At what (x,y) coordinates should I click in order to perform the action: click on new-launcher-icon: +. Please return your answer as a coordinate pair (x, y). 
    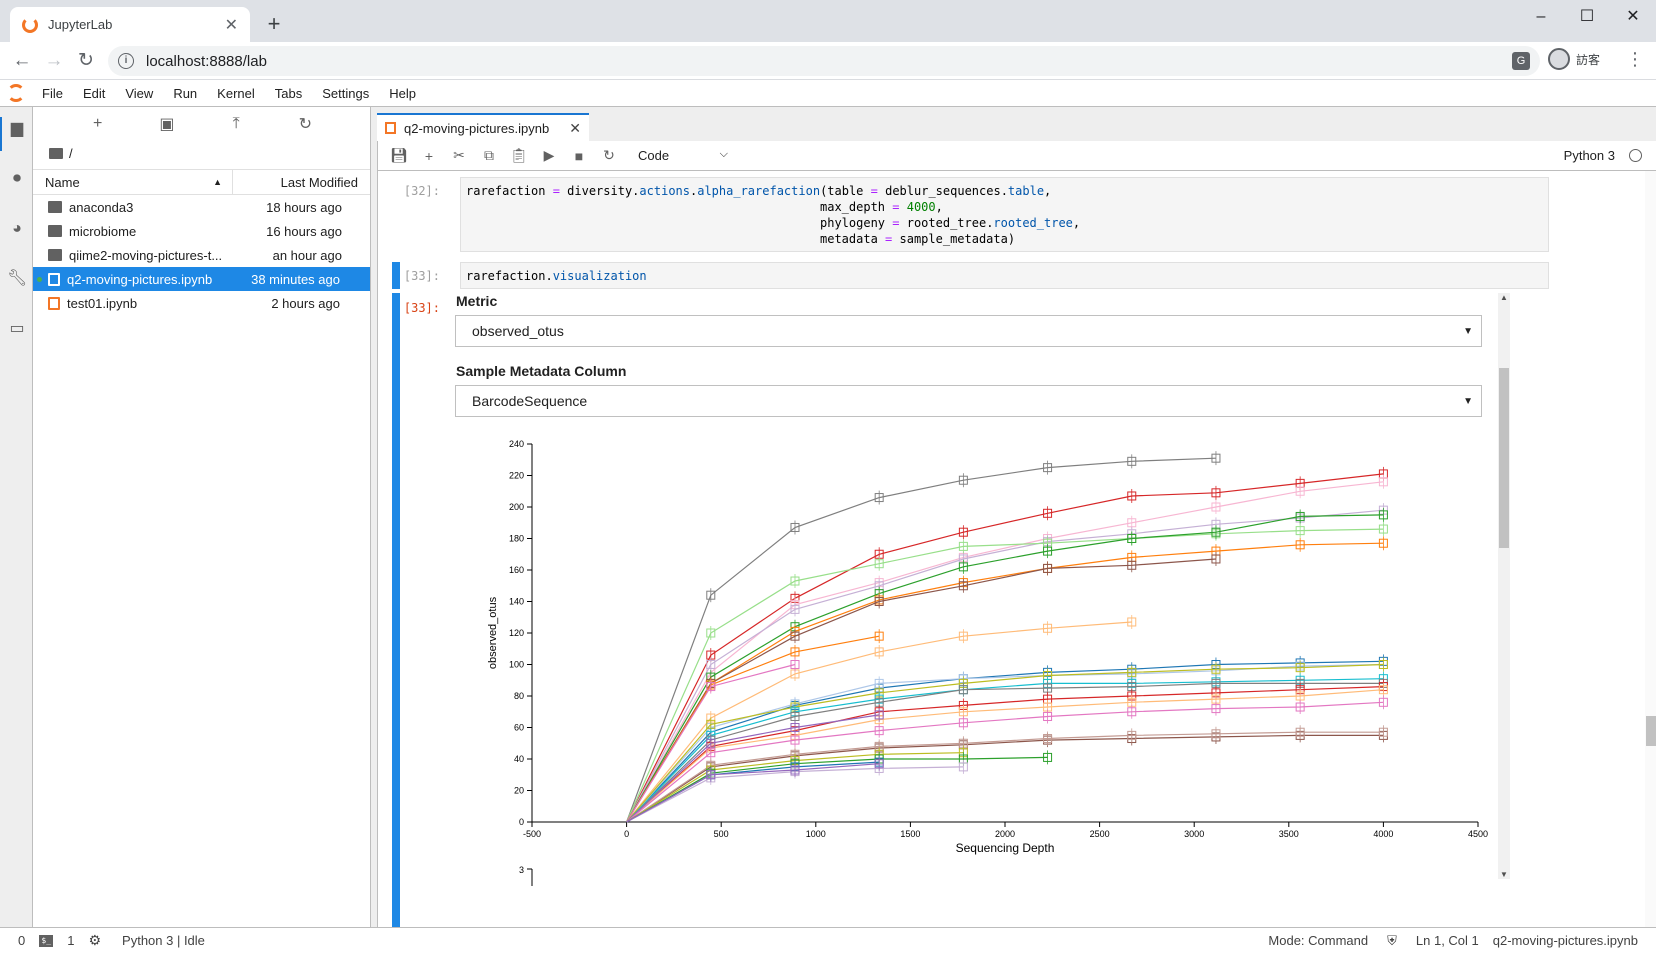
    Looking at the image, I should click on (97, 123).